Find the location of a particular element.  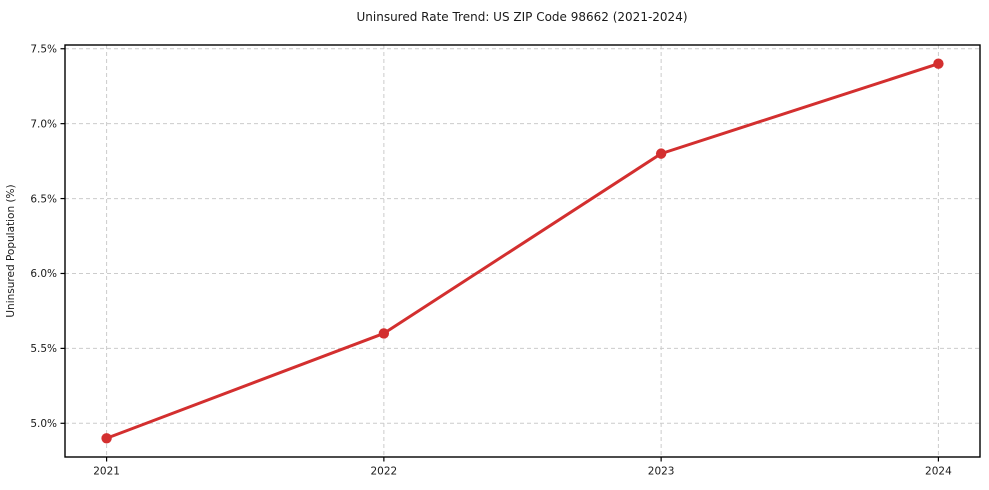

y-tick-label: 5.0% is located at coordinates (43, 424).